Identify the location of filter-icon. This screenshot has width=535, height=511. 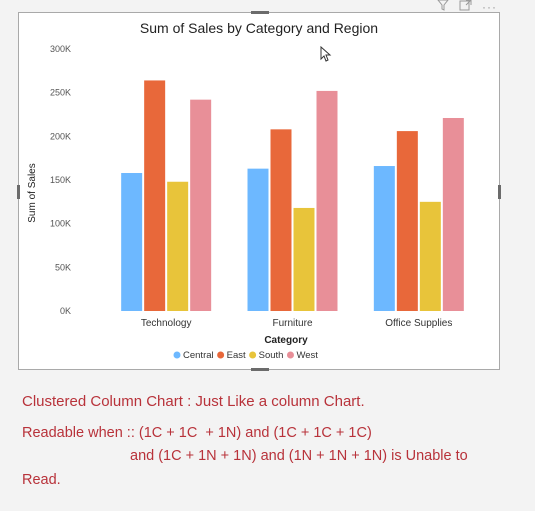
(443, 8).